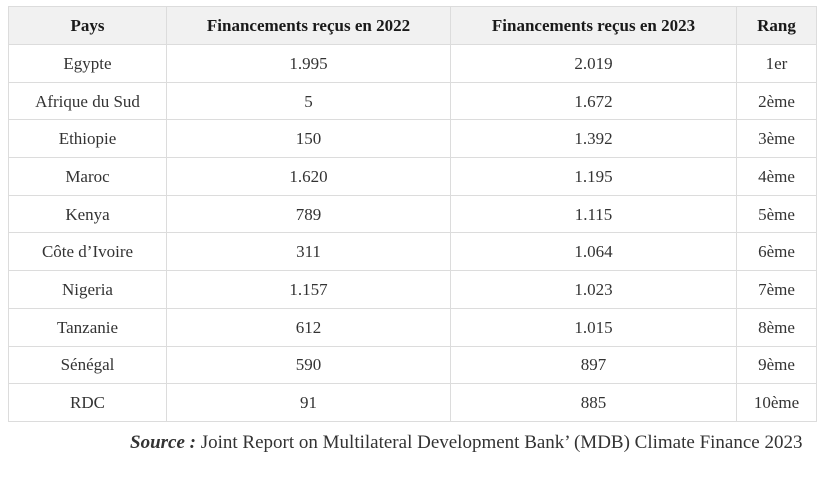 Image resolution: width=825 pixels, height=485 pixels. Describe the element at coordinates (593, 402) in the screenshot. I see `cell-2023: 885` at that location.